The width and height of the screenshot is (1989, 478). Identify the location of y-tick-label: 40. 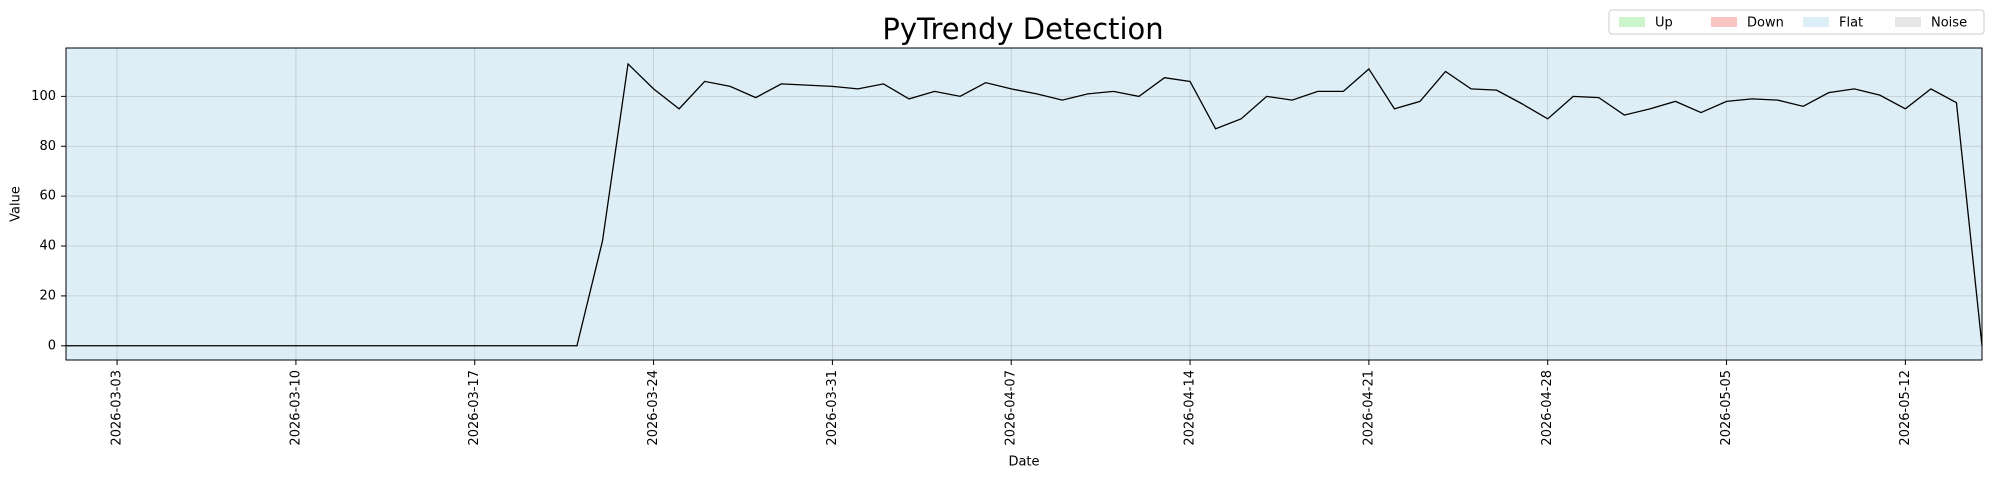
(47, 246).